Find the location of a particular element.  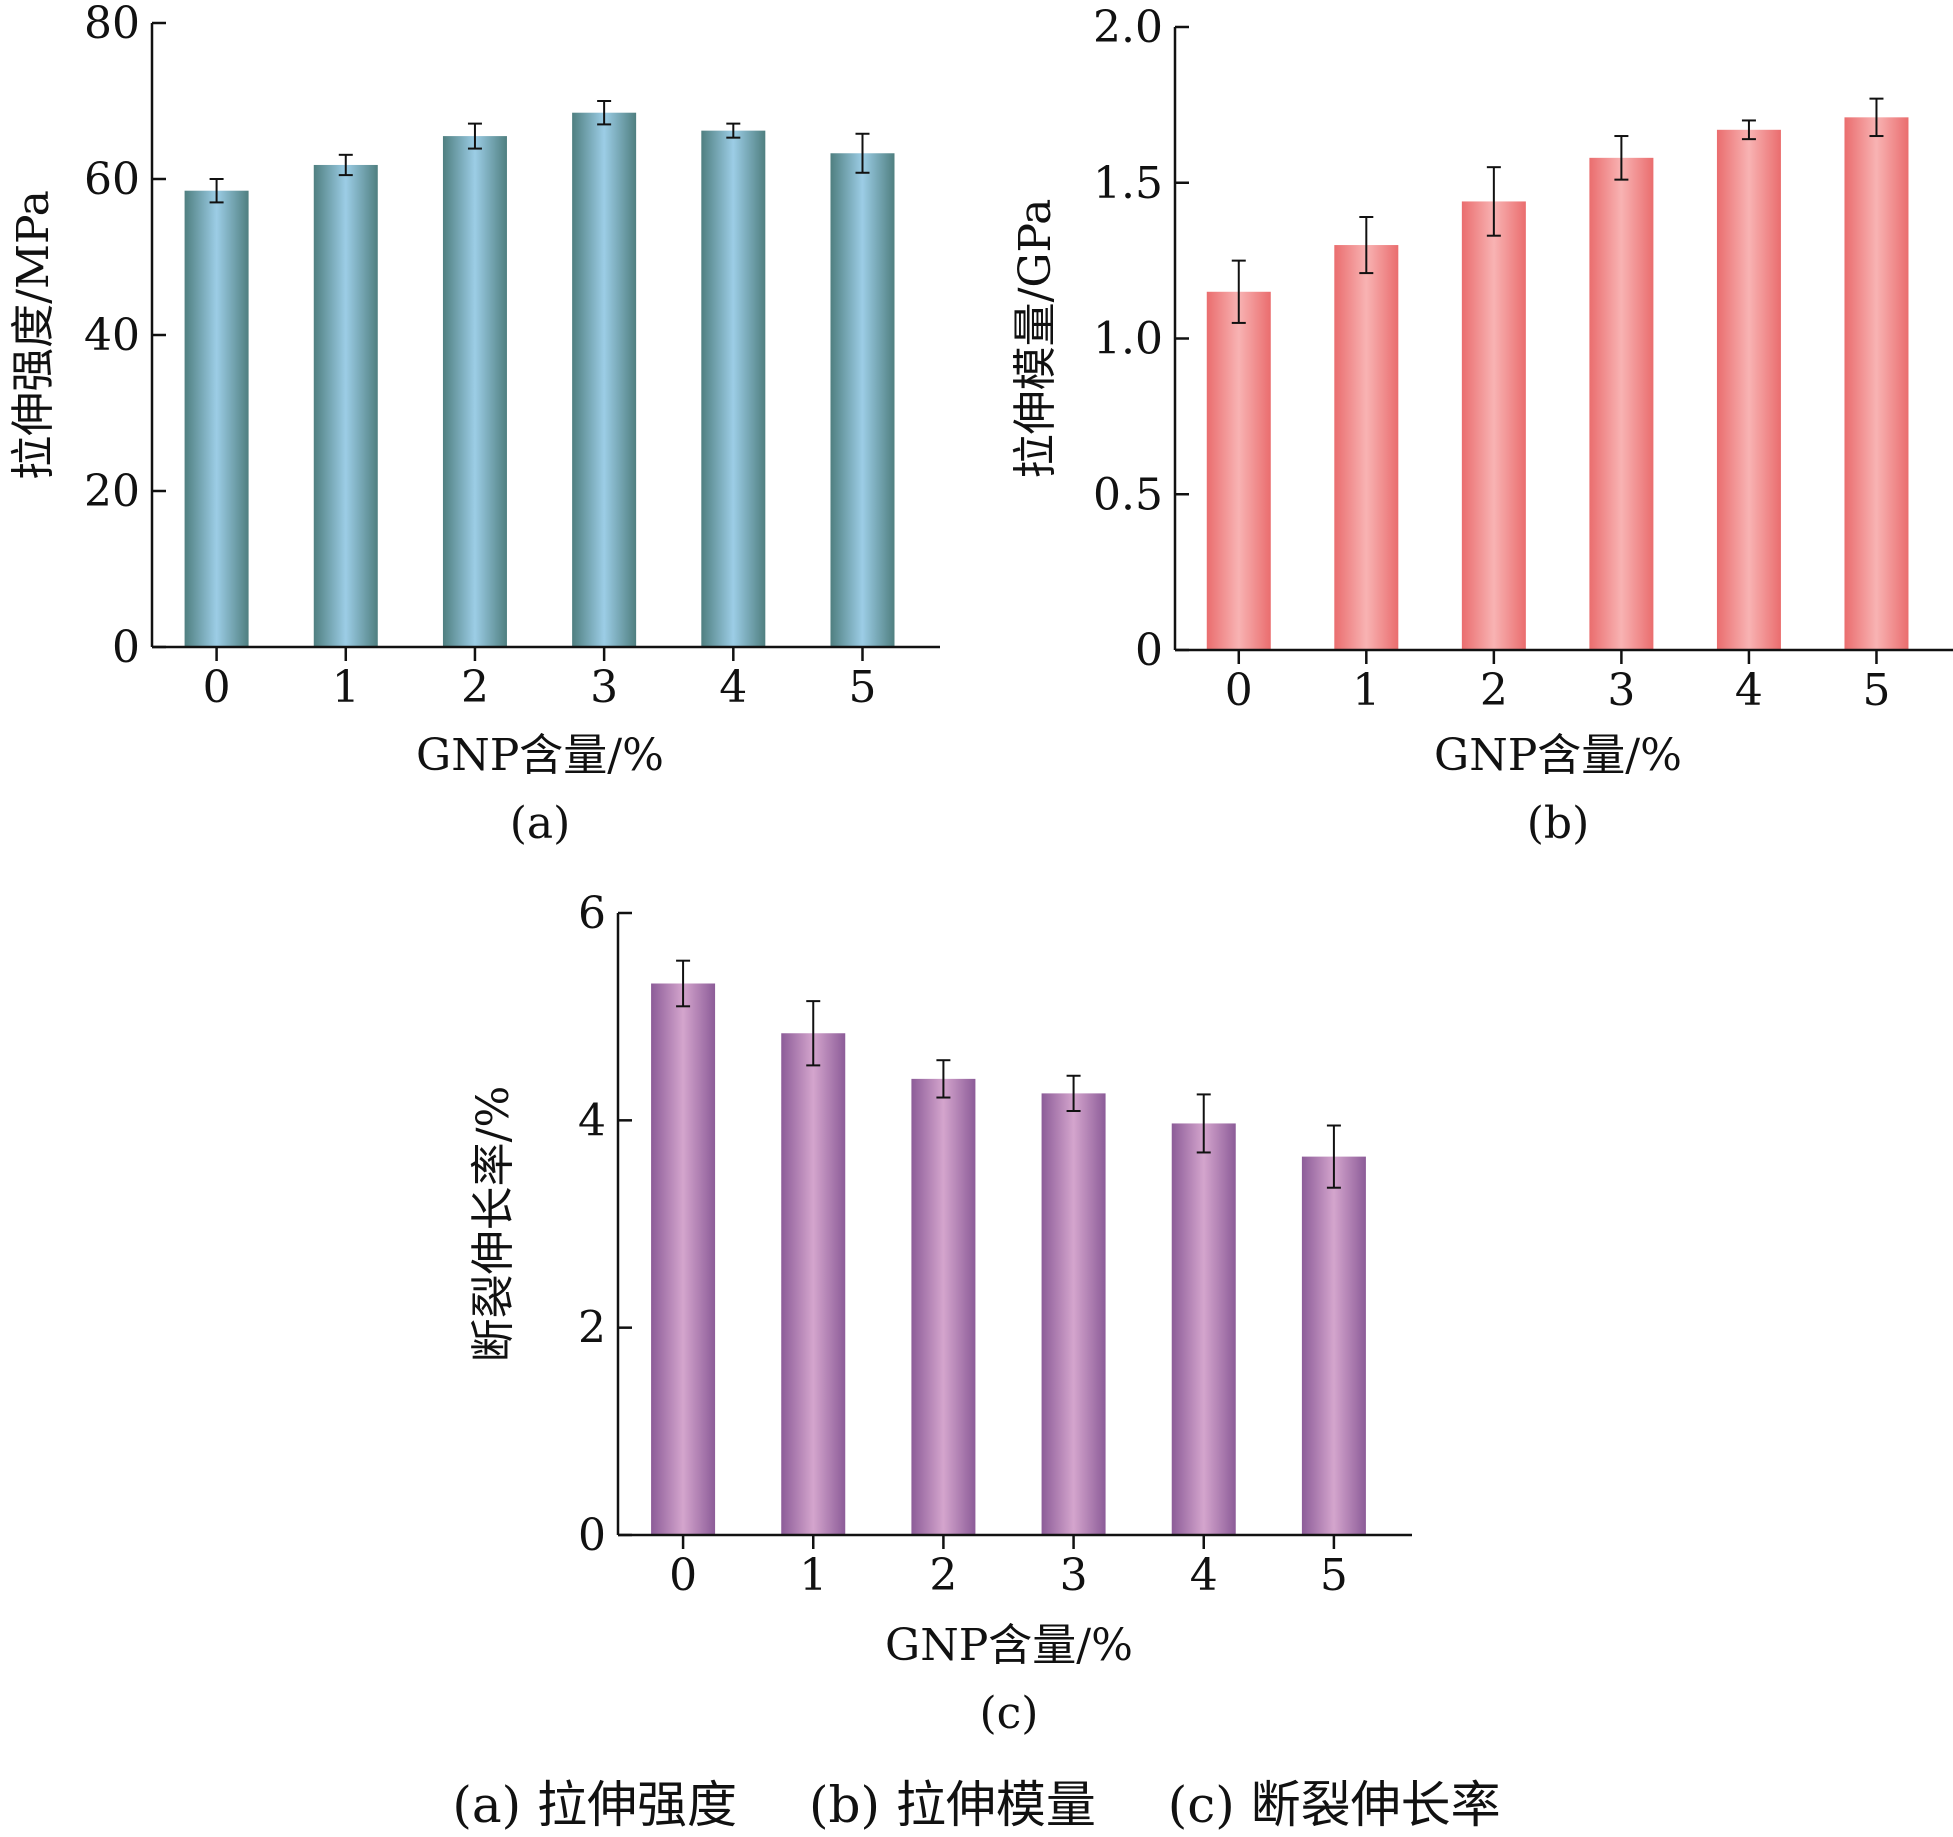

y-tick-label: 4 is located at coordinates (592, 1120).